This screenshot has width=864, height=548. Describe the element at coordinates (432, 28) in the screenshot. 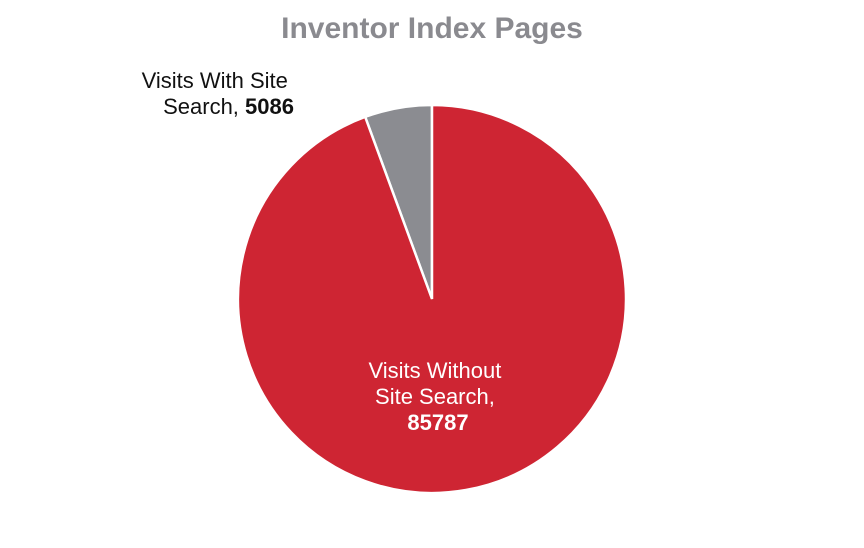

I see `chart-title: Inventor Index Pages` at that location.